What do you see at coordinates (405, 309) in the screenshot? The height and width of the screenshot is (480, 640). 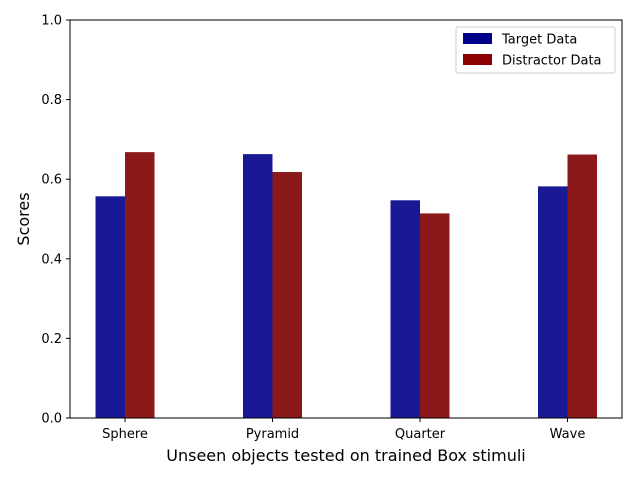 I see `bar-target-data-quarter` at bounding box center [405, 309].